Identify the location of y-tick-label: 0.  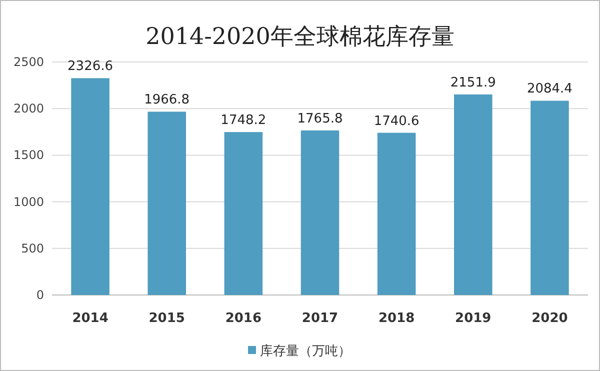
(40, 295).